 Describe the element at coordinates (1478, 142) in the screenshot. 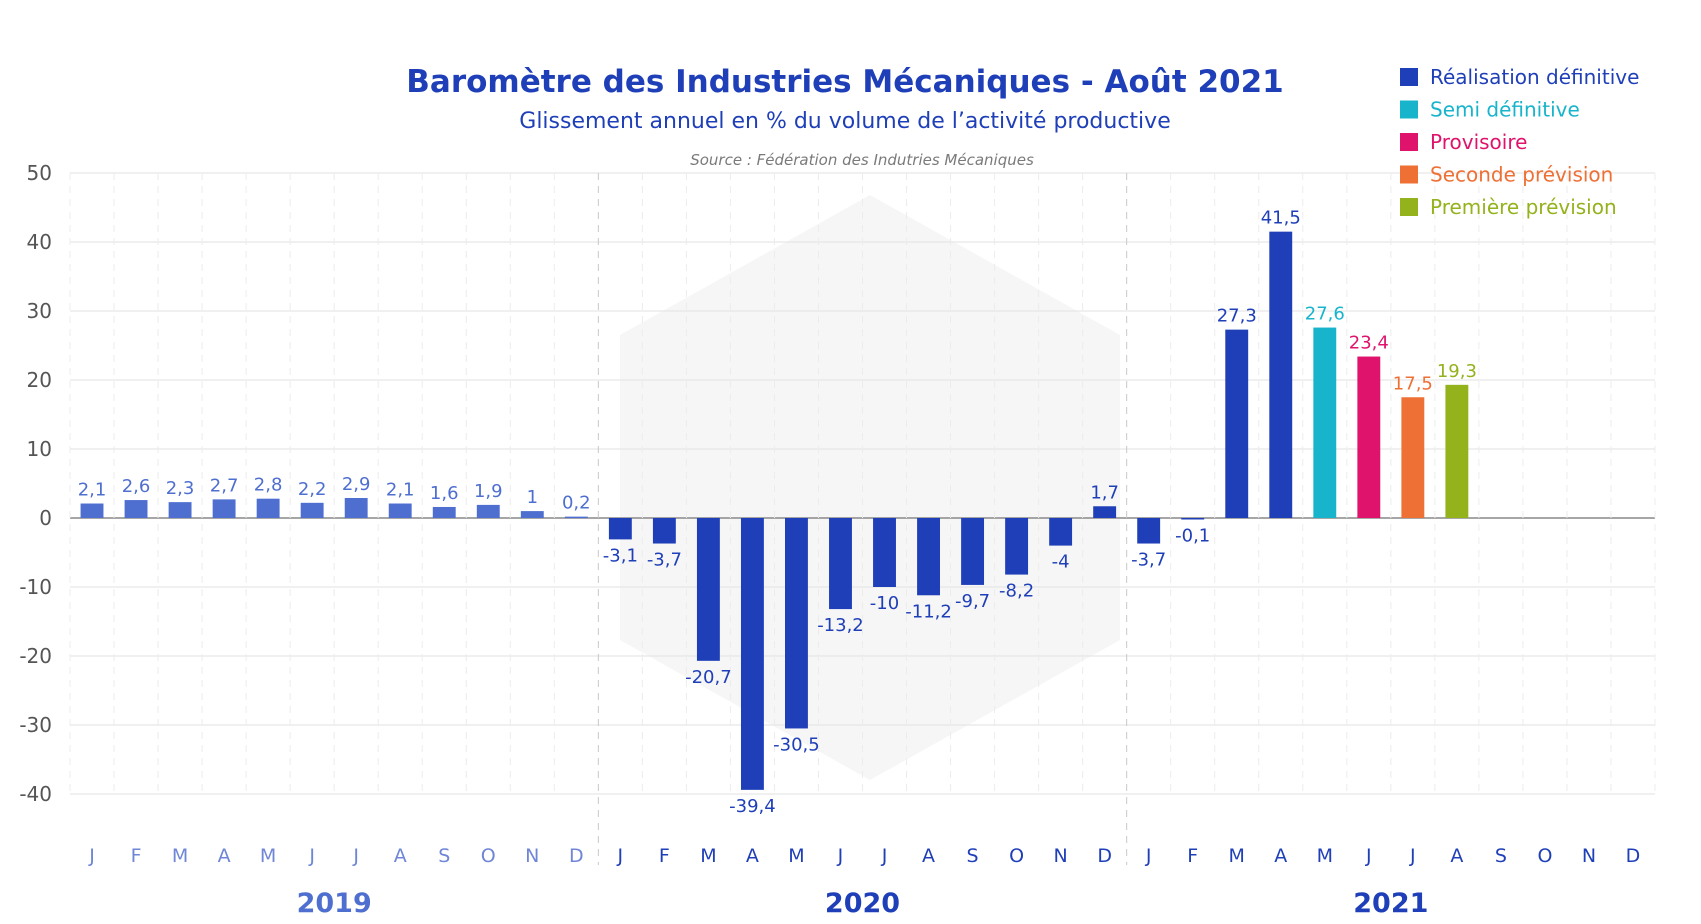

I see `legend-label: Provisoire` at that location.